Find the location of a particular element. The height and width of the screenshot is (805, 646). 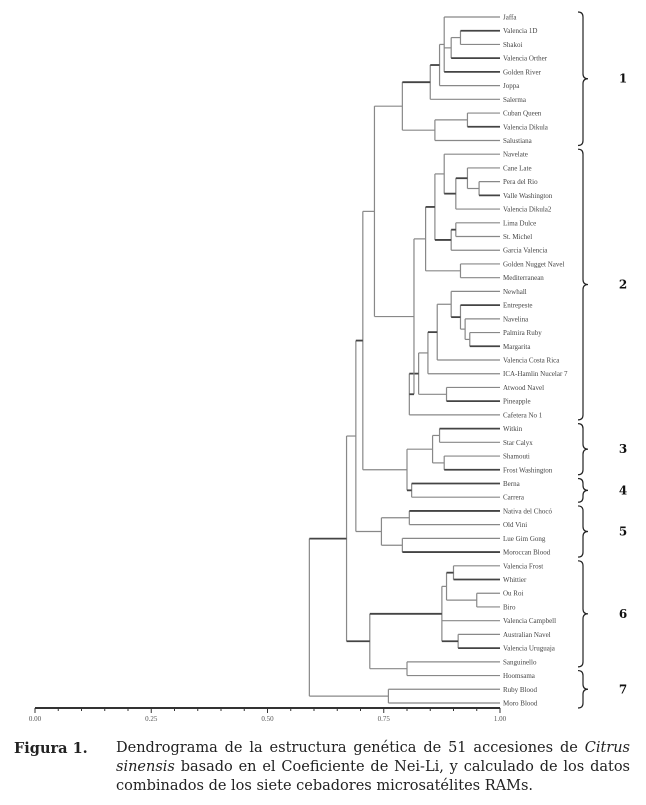

leaf-label: Lima Dulce is located at coordinates (519, 223).